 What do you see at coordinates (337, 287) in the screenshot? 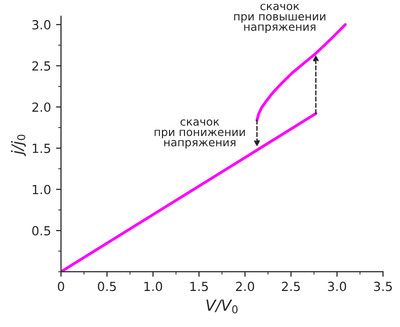
I see `x-tick-label: 3.0` at bounding box center [337, 287].